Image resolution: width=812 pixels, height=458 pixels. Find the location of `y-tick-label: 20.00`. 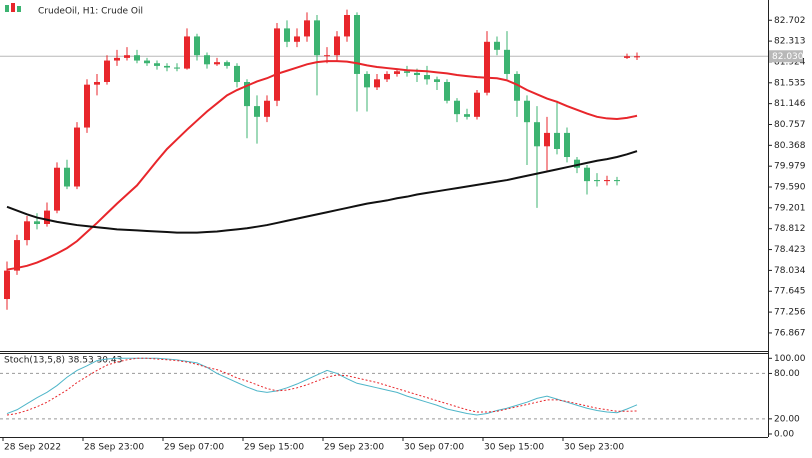

y-tick-label: 20.00 is located at coordinates (787, 419).